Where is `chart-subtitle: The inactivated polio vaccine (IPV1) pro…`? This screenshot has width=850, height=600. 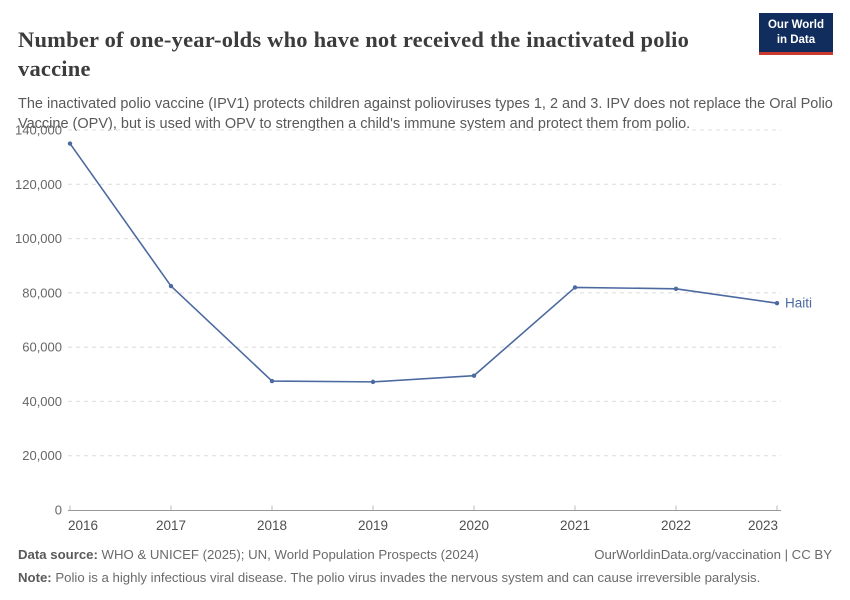 chart-subtitle: The inactivated polio vaccine (IPV1) pro… is located at coordinates (425, 114).